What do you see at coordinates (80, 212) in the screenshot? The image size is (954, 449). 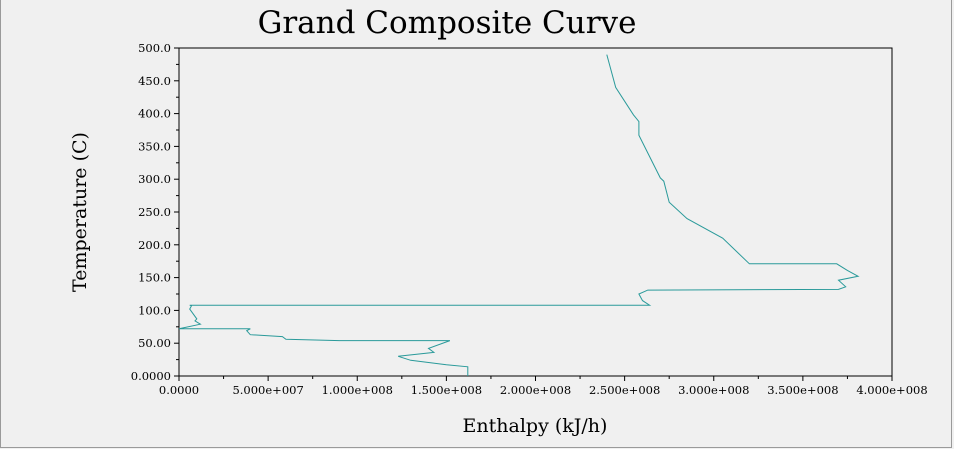 I see `y-axis-label: Temperature (C)` at bounding box center [80, 212].